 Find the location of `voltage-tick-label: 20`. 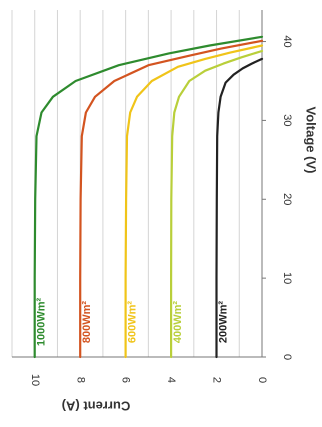

voltage-tick-label: 20 is located at coordinates (287, 199).